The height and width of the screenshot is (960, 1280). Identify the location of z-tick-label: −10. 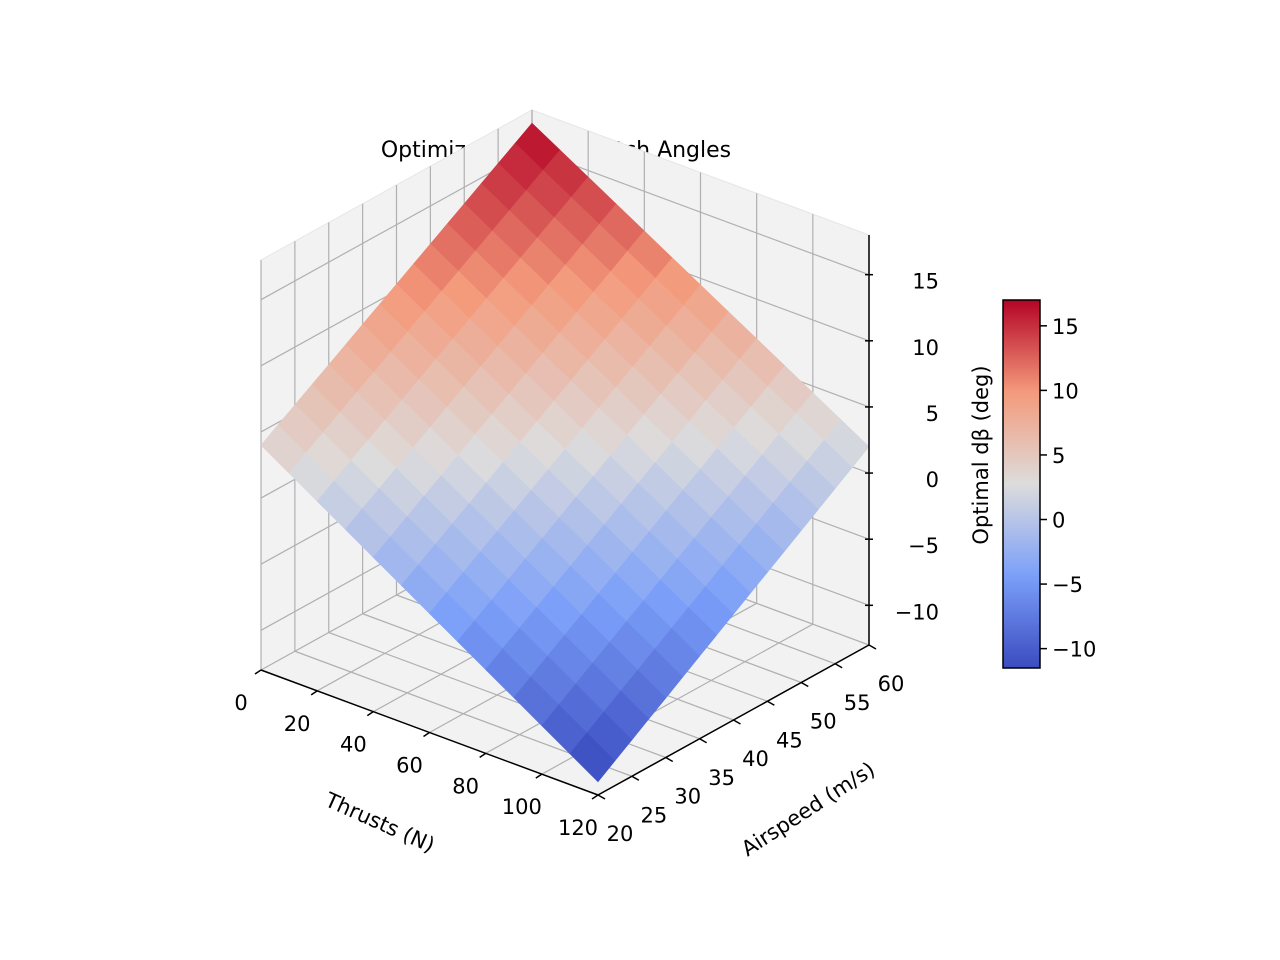
(917, 612).